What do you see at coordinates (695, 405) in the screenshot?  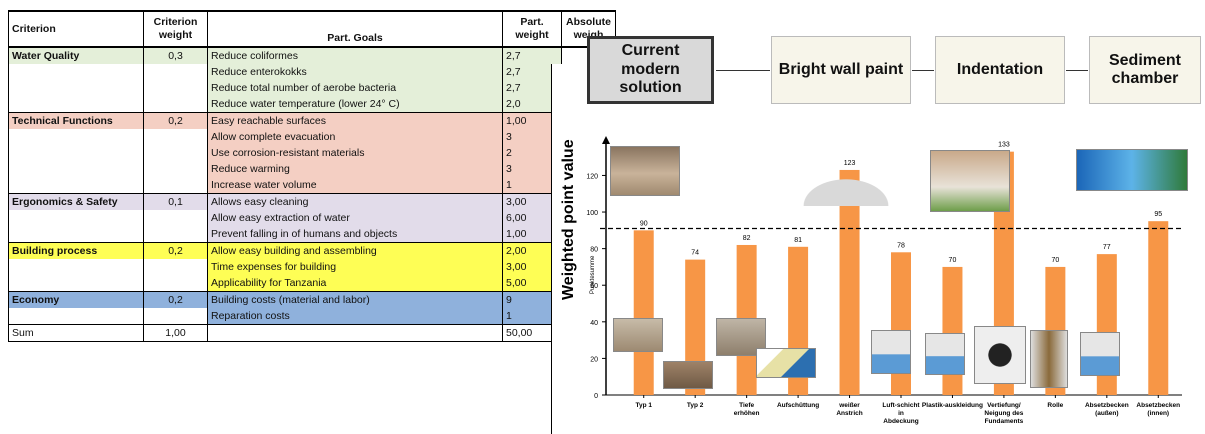 I see `category-label: Typ 2` at bounding box center [695, 405].